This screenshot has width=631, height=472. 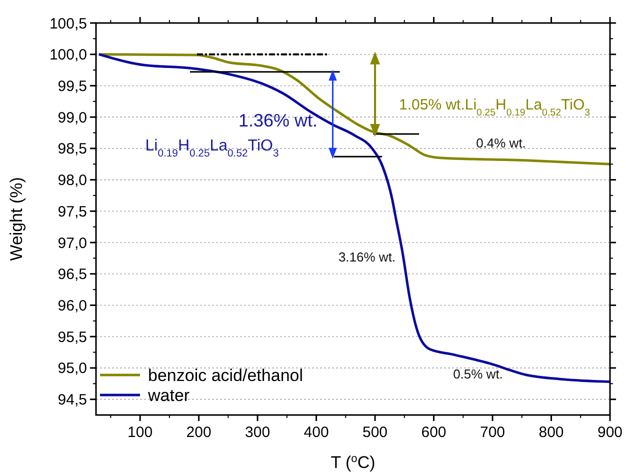 What do you see at coordinates (168, 395) in the screenshot?
I see `legend-label: water` at bounding box center [168, 395].